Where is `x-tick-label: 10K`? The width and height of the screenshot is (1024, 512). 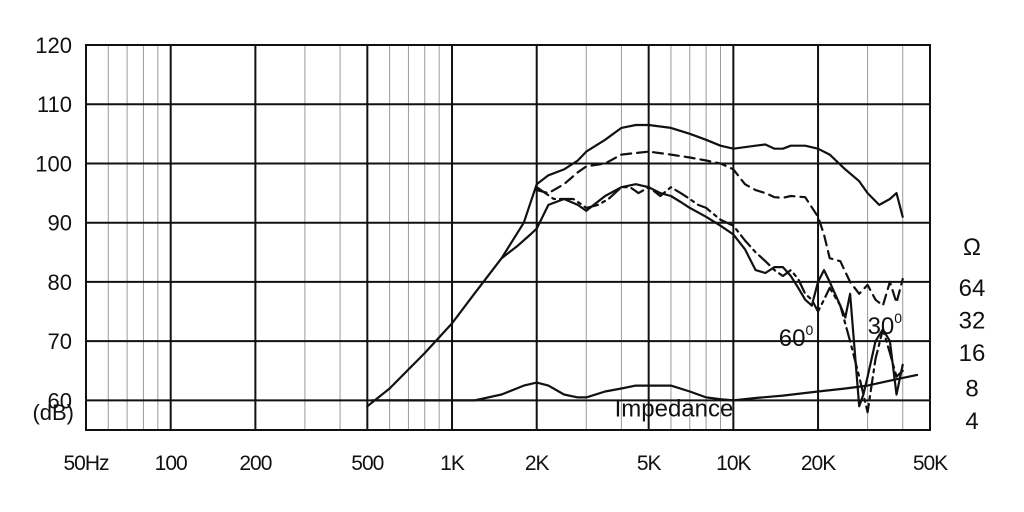 x-tick-label: 10K is located at coordinates (733, 463).